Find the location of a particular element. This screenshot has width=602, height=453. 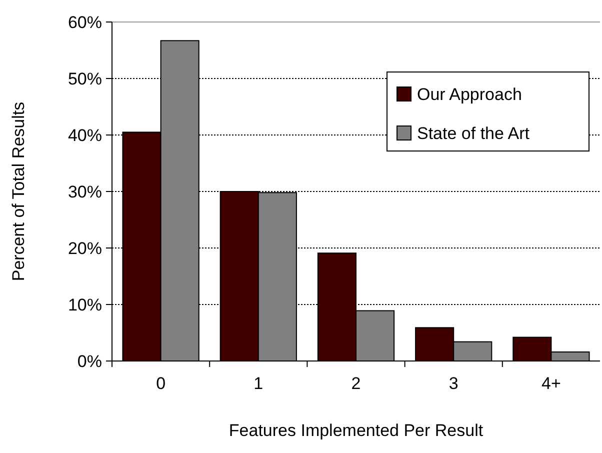

y-tick-label: 60% is located at coordinates (85, 22).